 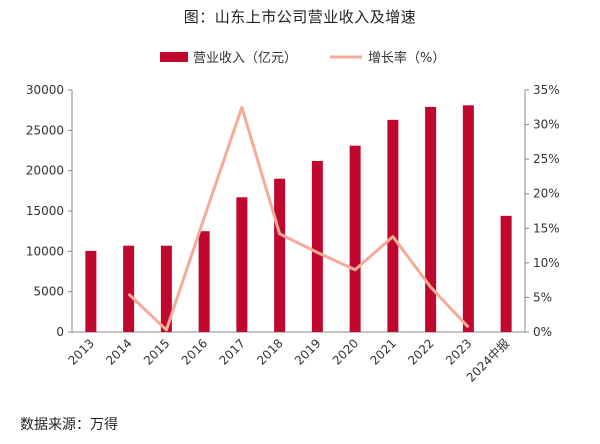 What do you see at coordinates (45, 211) in the screenshot?
I see `left-tick-label: 15000` at bounding box center [45, 211].